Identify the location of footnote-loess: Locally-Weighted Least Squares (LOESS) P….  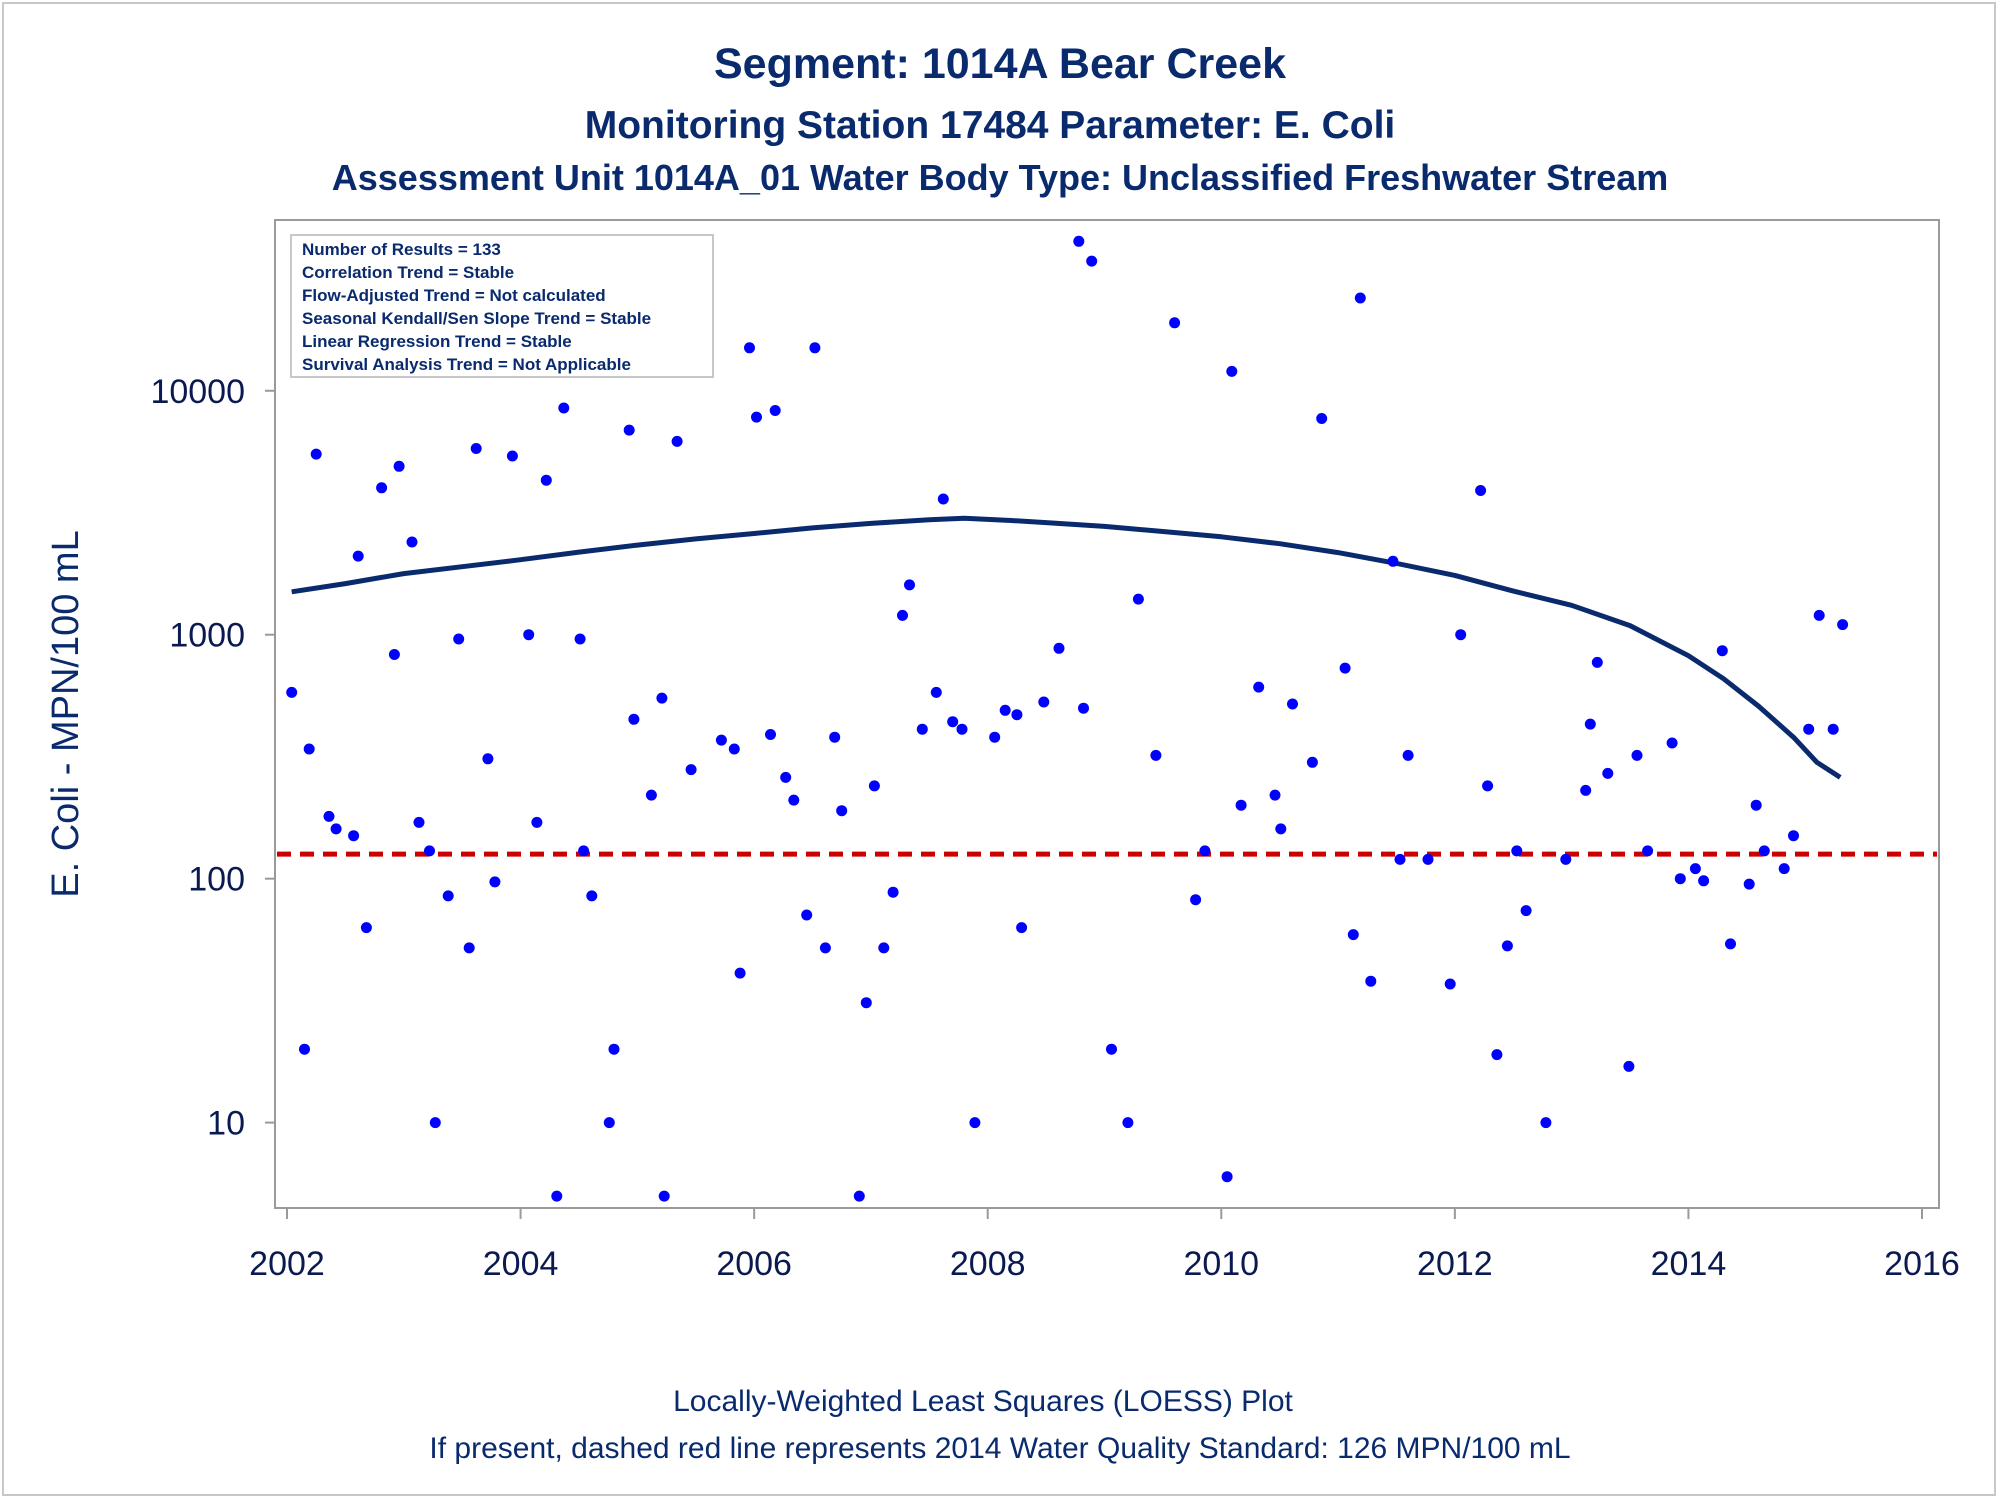
(983, 1401).